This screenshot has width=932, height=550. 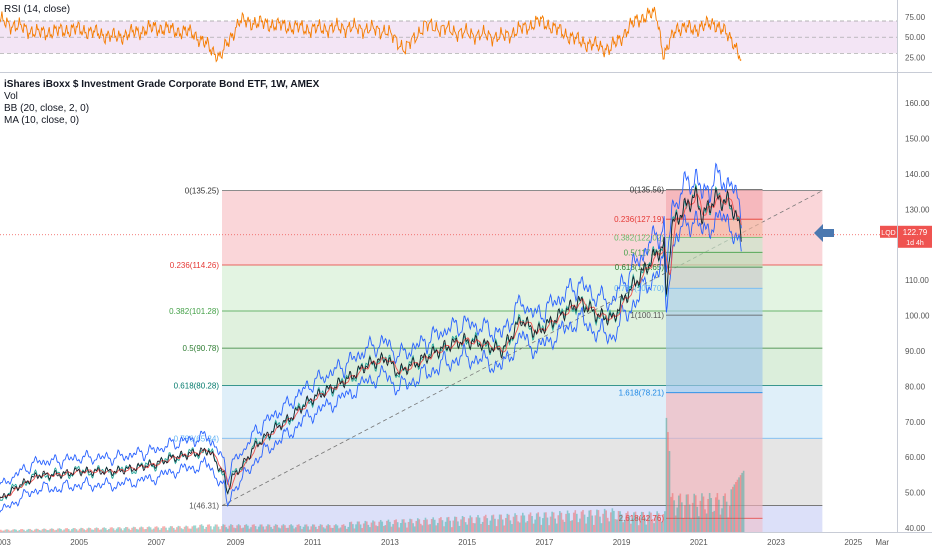 I want to click on fib2-zone, so click(x=714, y=455).